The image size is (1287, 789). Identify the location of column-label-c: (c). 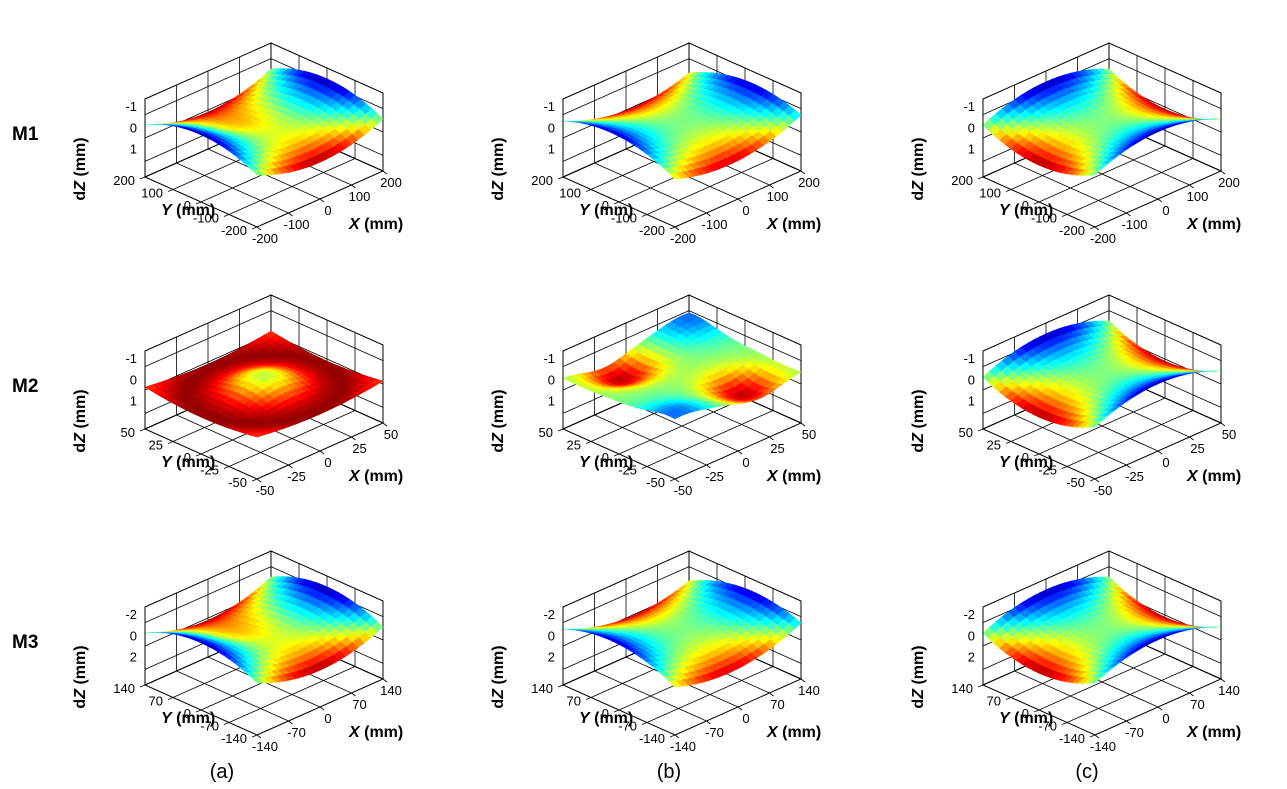
(1086, 772).